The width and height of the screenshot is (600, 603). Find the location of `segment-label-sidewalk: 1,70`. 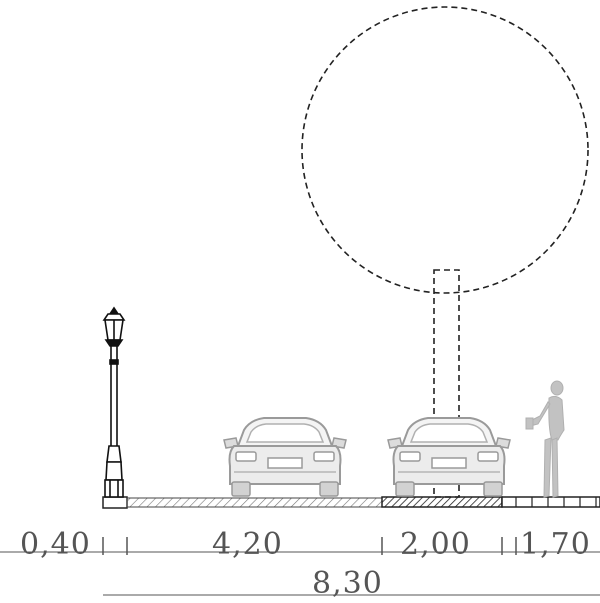

segment-label-sidewalk: 1,70 is located at coordinates (555, 544).